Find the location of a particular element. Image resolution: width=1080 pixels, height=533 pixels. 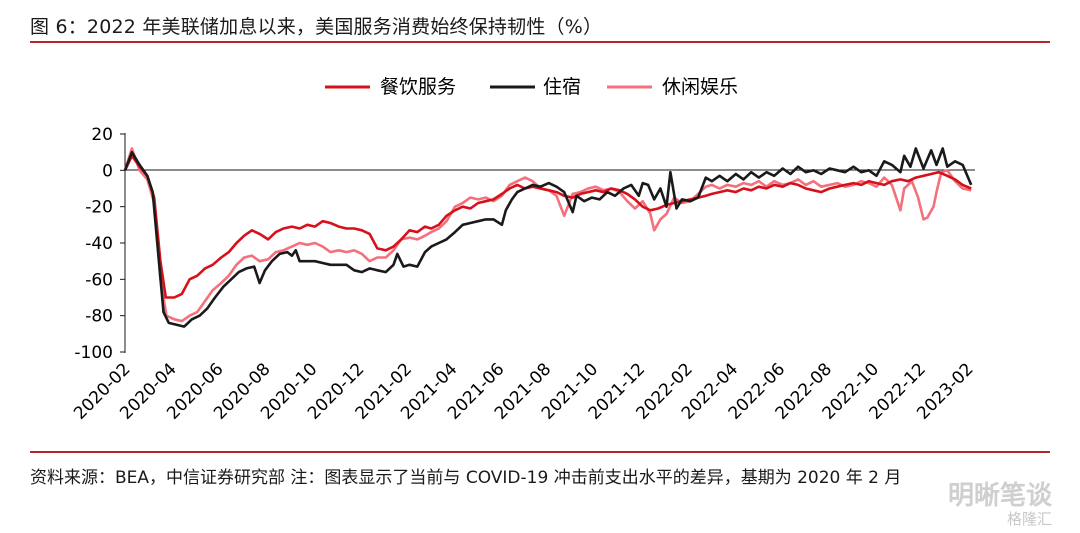

legend-item-dining: 餐饮服务 is located at coordinates (390, 87).